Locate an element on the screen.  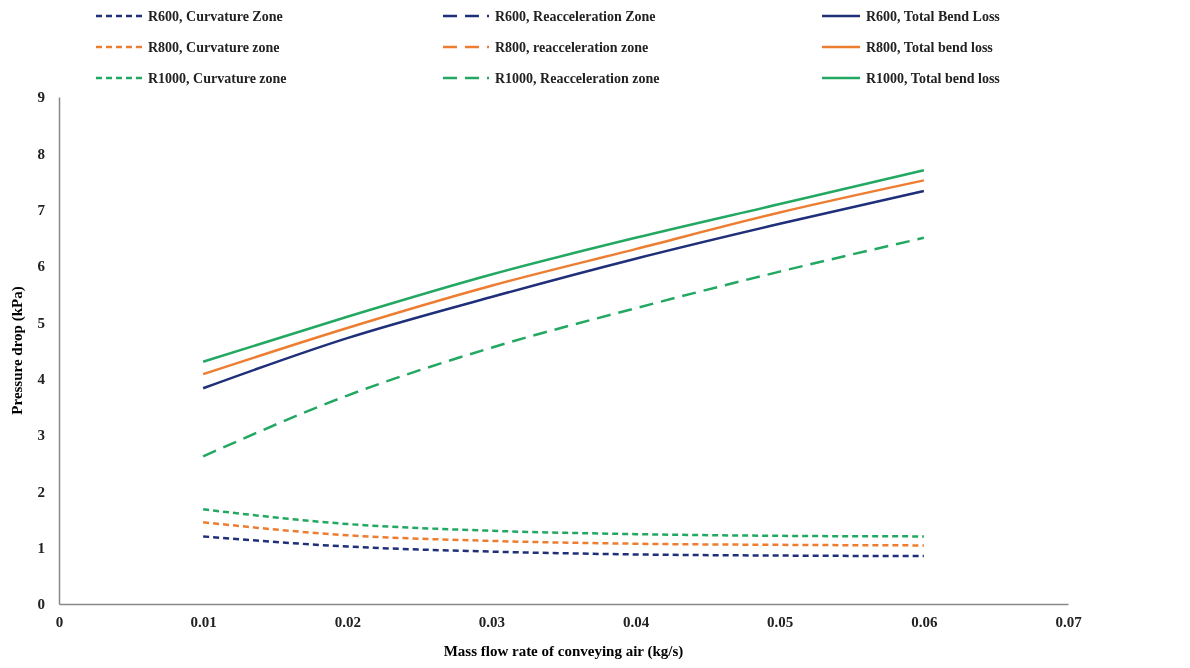
y-tick-label: 4 is located at coordinates (41, 378).